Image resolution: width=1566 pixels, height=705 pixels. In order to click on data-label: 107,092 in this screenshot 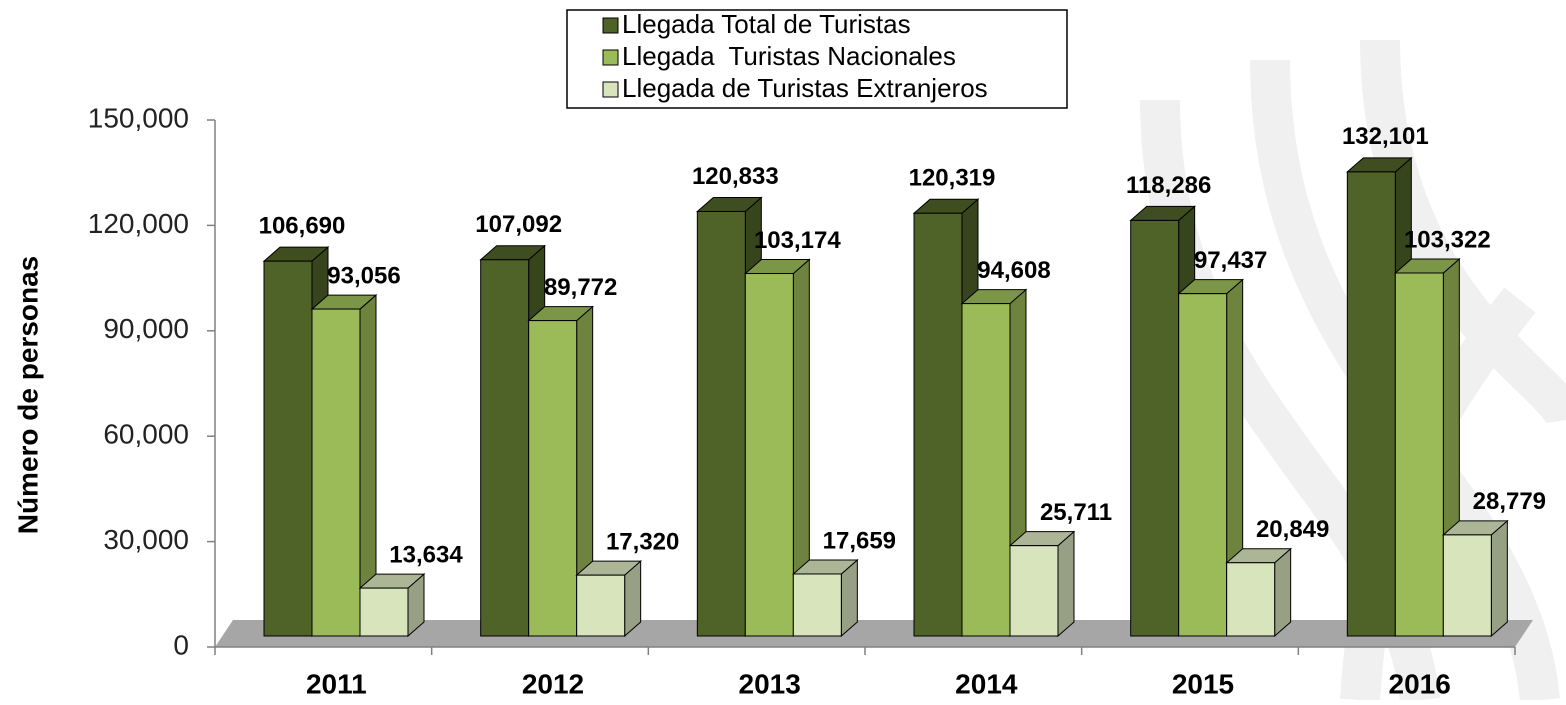, I will do `click(518, 224)`.